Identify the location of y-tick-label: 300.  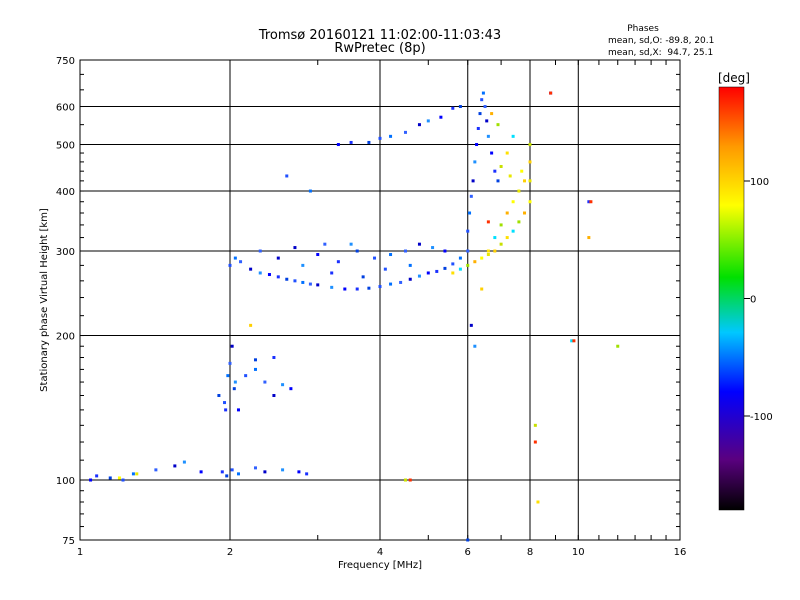
(65, 252).